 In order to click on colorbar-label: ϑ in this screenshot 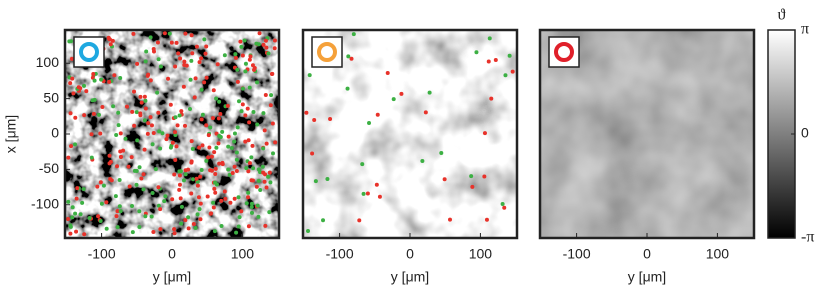, I will do `click(782, 15)`.